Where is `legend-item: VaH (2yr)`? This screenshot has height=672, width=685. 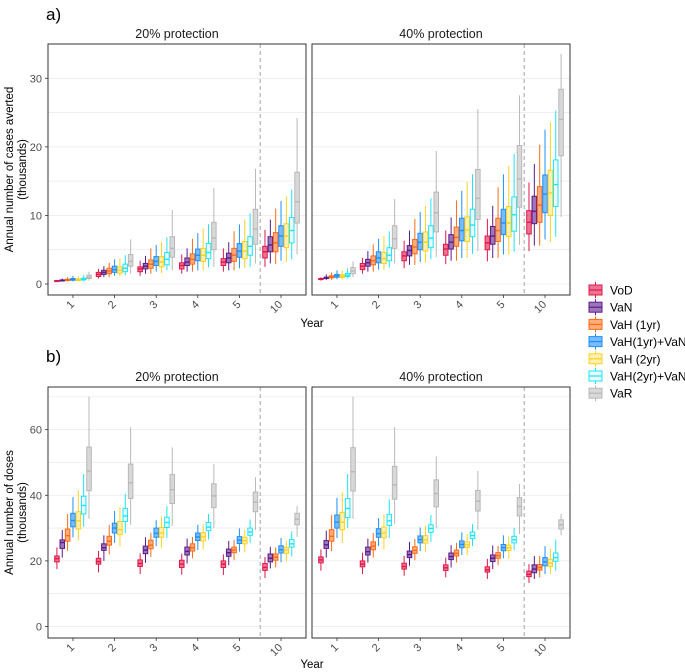 legend-item: VaH (2yr) is located at coordinates (624, 358).